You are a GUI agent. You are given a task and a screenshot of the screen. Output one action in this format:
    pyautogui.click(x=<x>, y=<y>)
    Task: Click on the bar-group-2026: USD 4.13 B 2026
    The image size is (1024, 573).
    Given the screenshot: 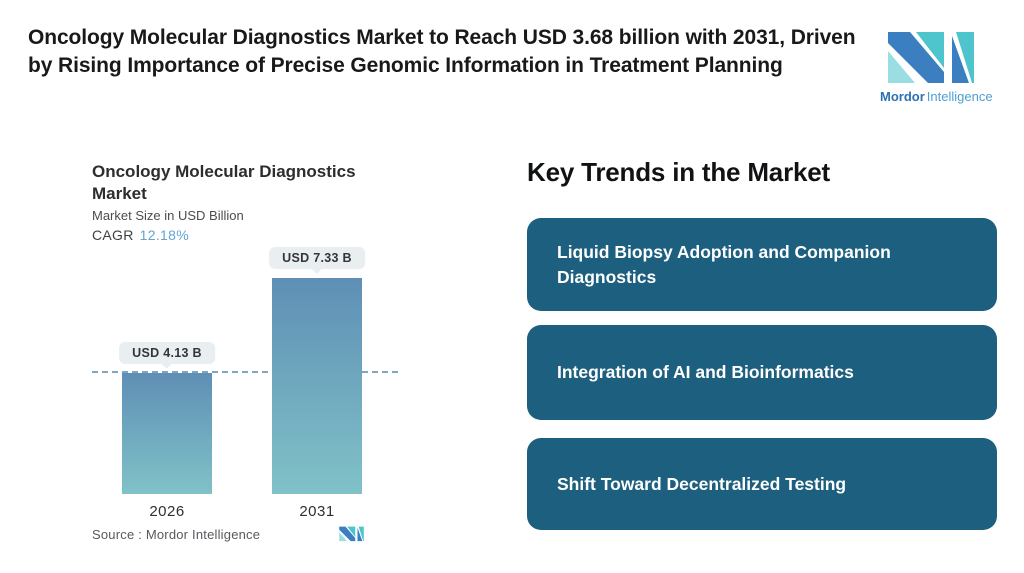 What is the action you would take?
    pyautogui.click(x=167, y=384)
    